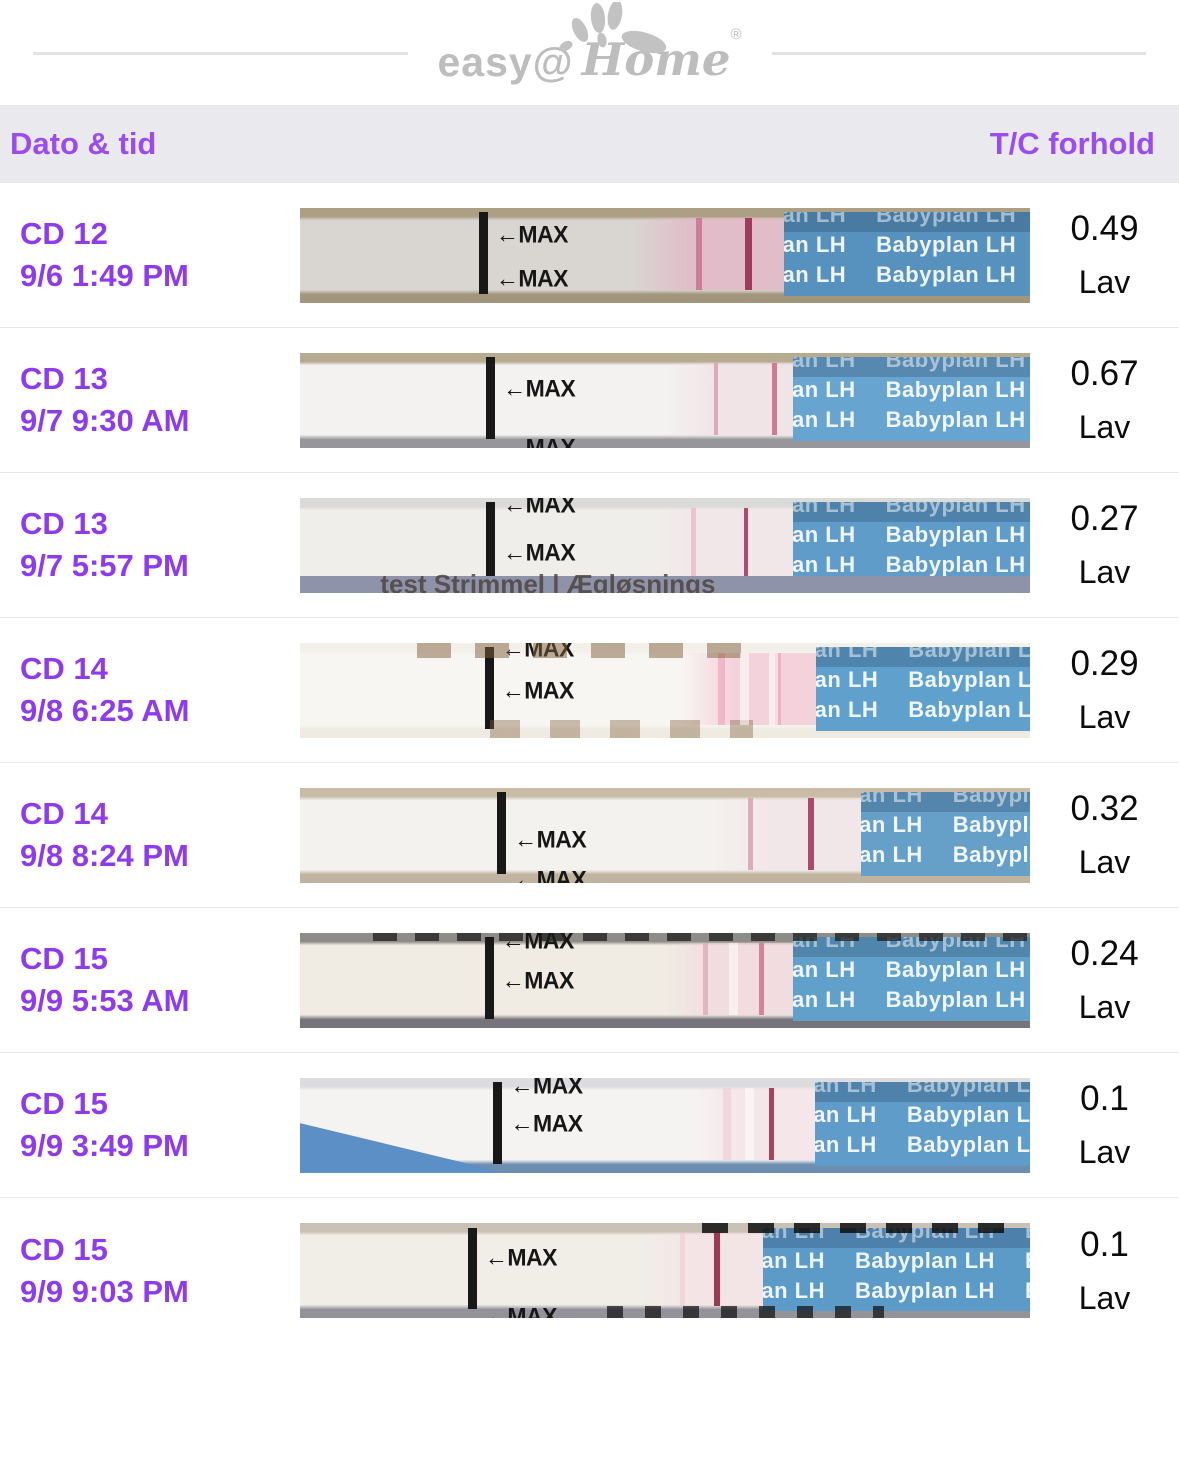  What do you see at coordinates (1104, 545) in the screenshot?
I see `ratio-cell: 0.27 Lav` at bounding box center [1104, 545].